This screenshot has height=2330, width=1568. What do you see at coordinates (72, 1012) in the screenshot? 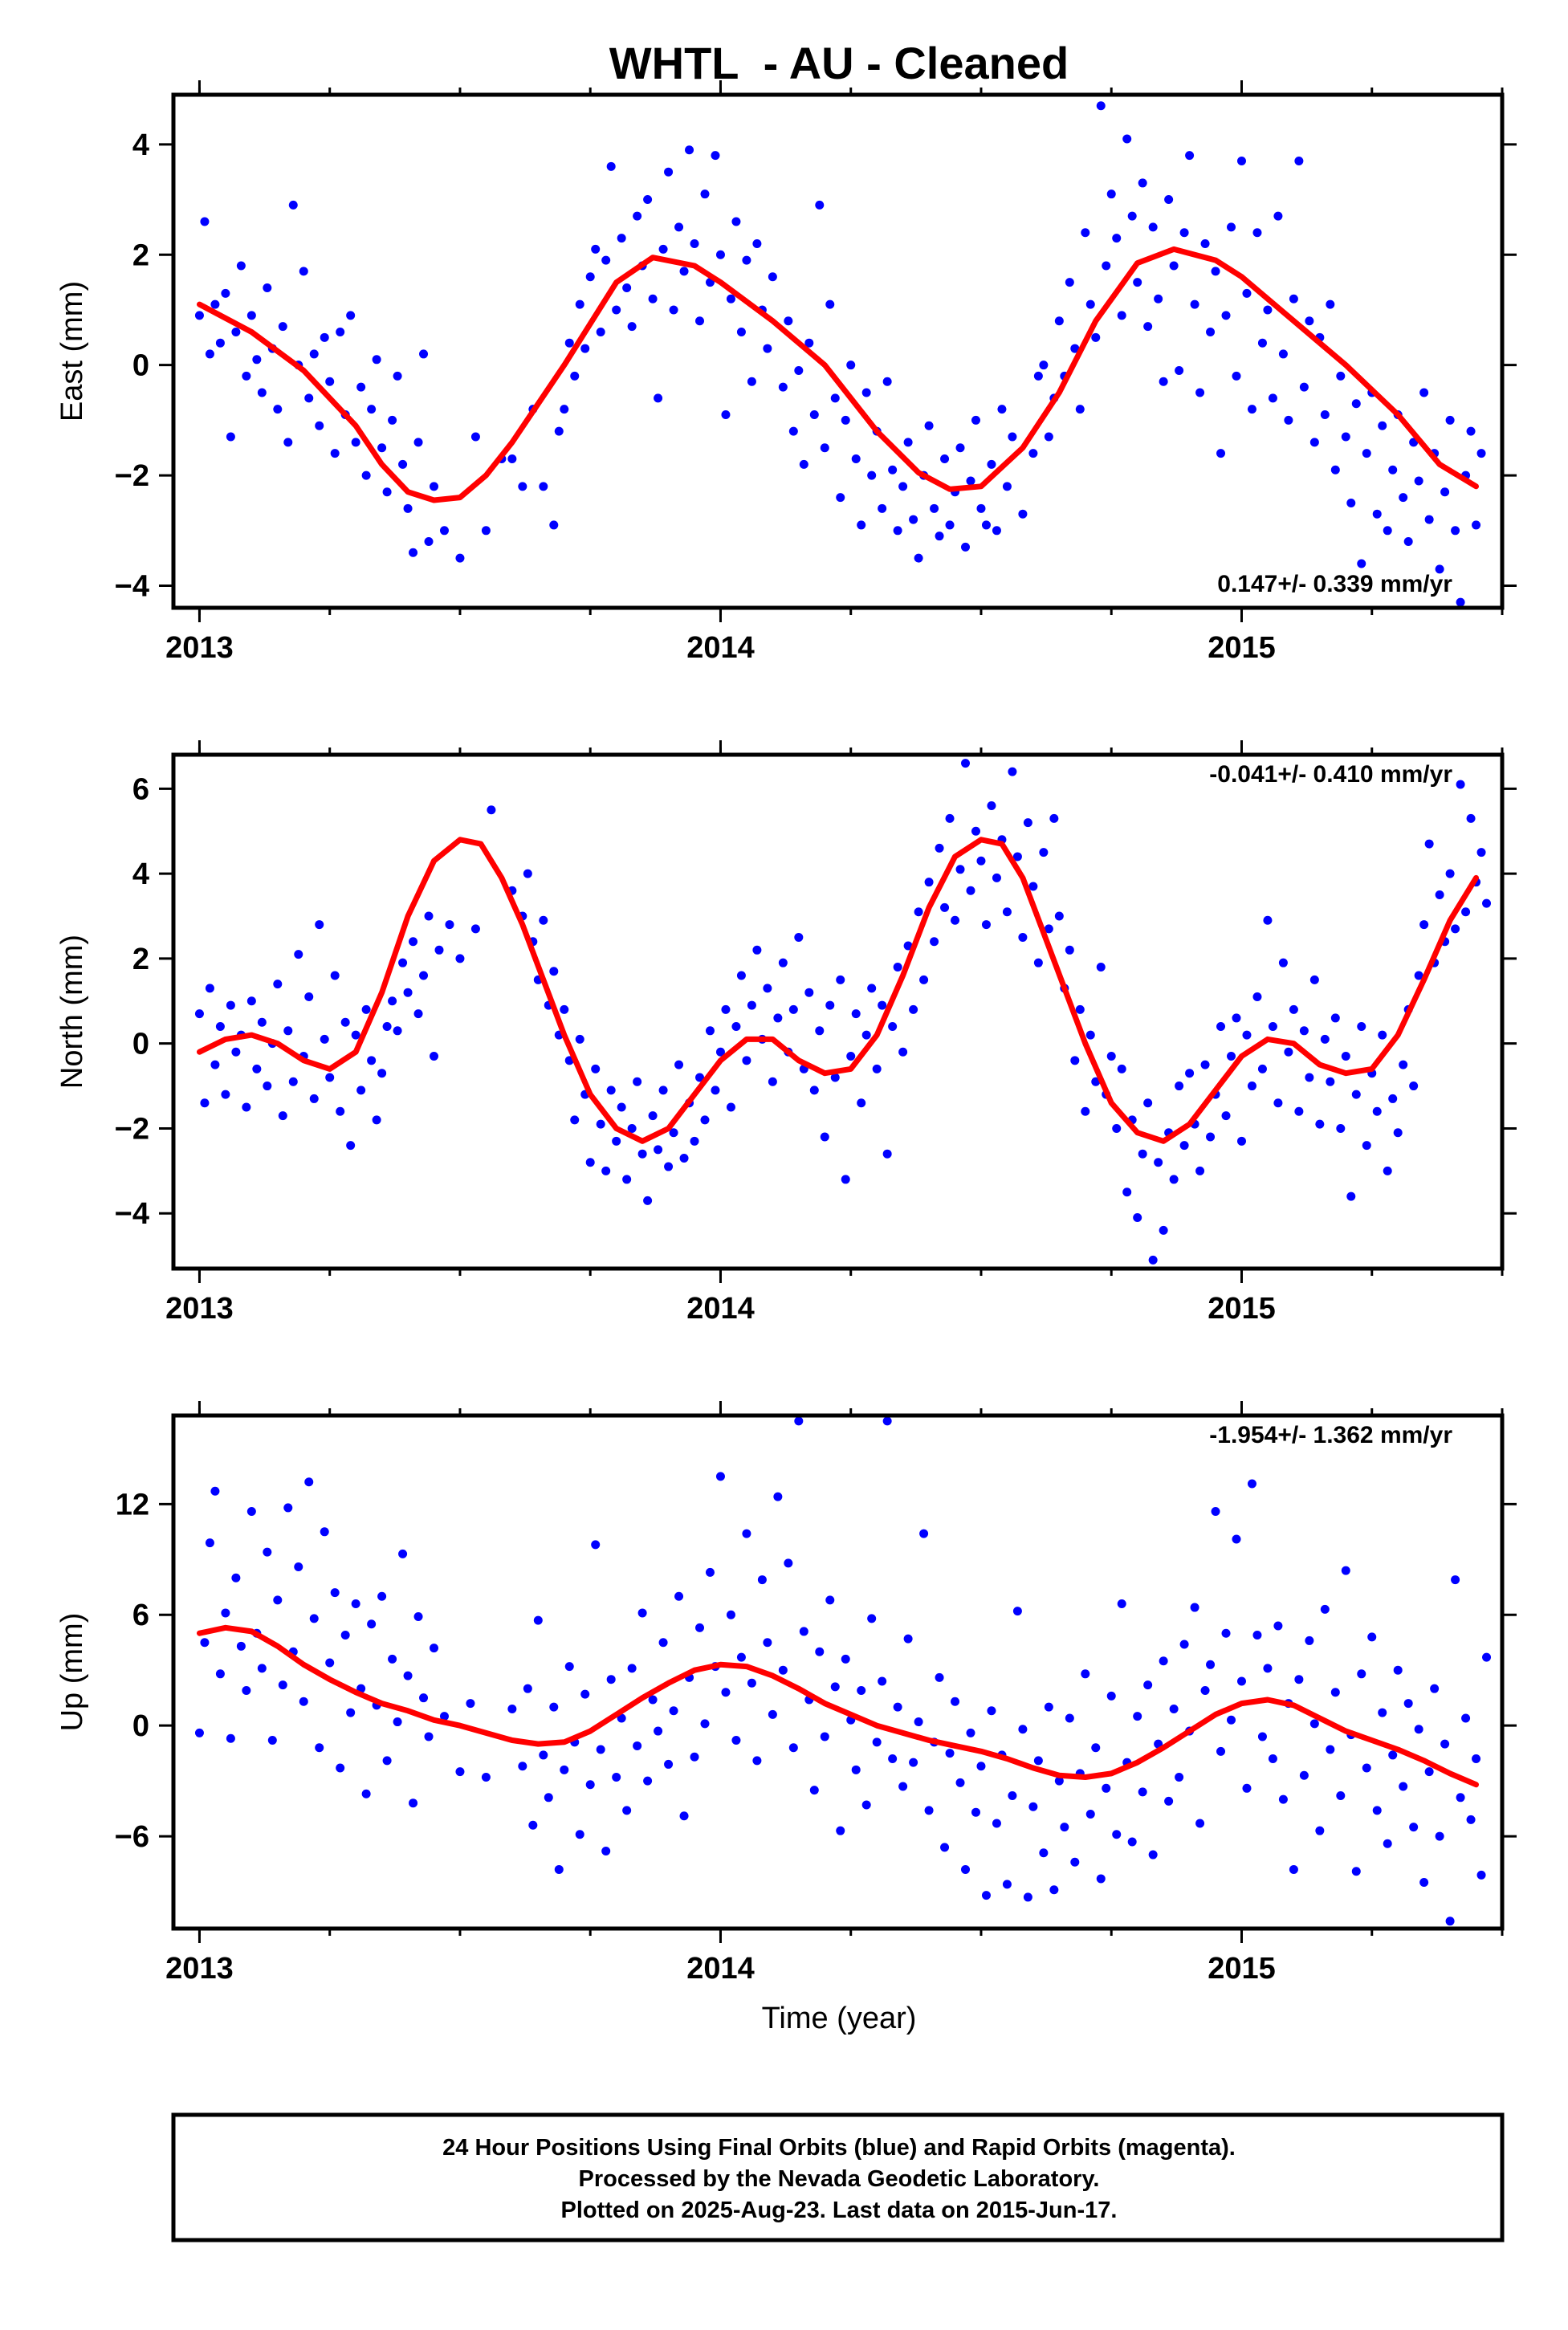
I see `north-y-axis-label: North (mm)` at bounding box center [72, 1012].